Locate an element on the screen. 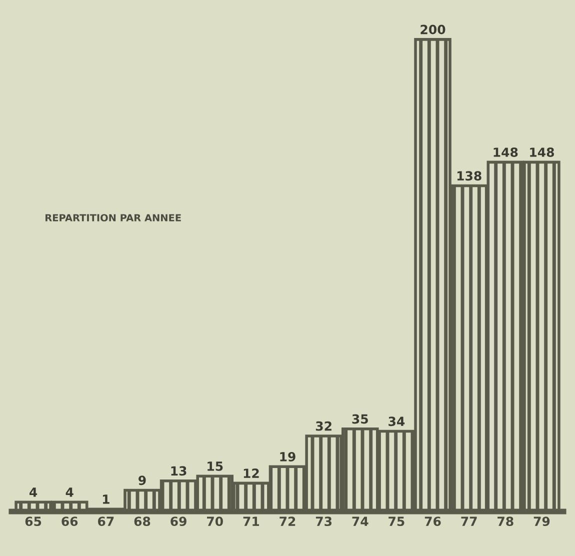  data-label: 35 is located at coordinates (360, 419).